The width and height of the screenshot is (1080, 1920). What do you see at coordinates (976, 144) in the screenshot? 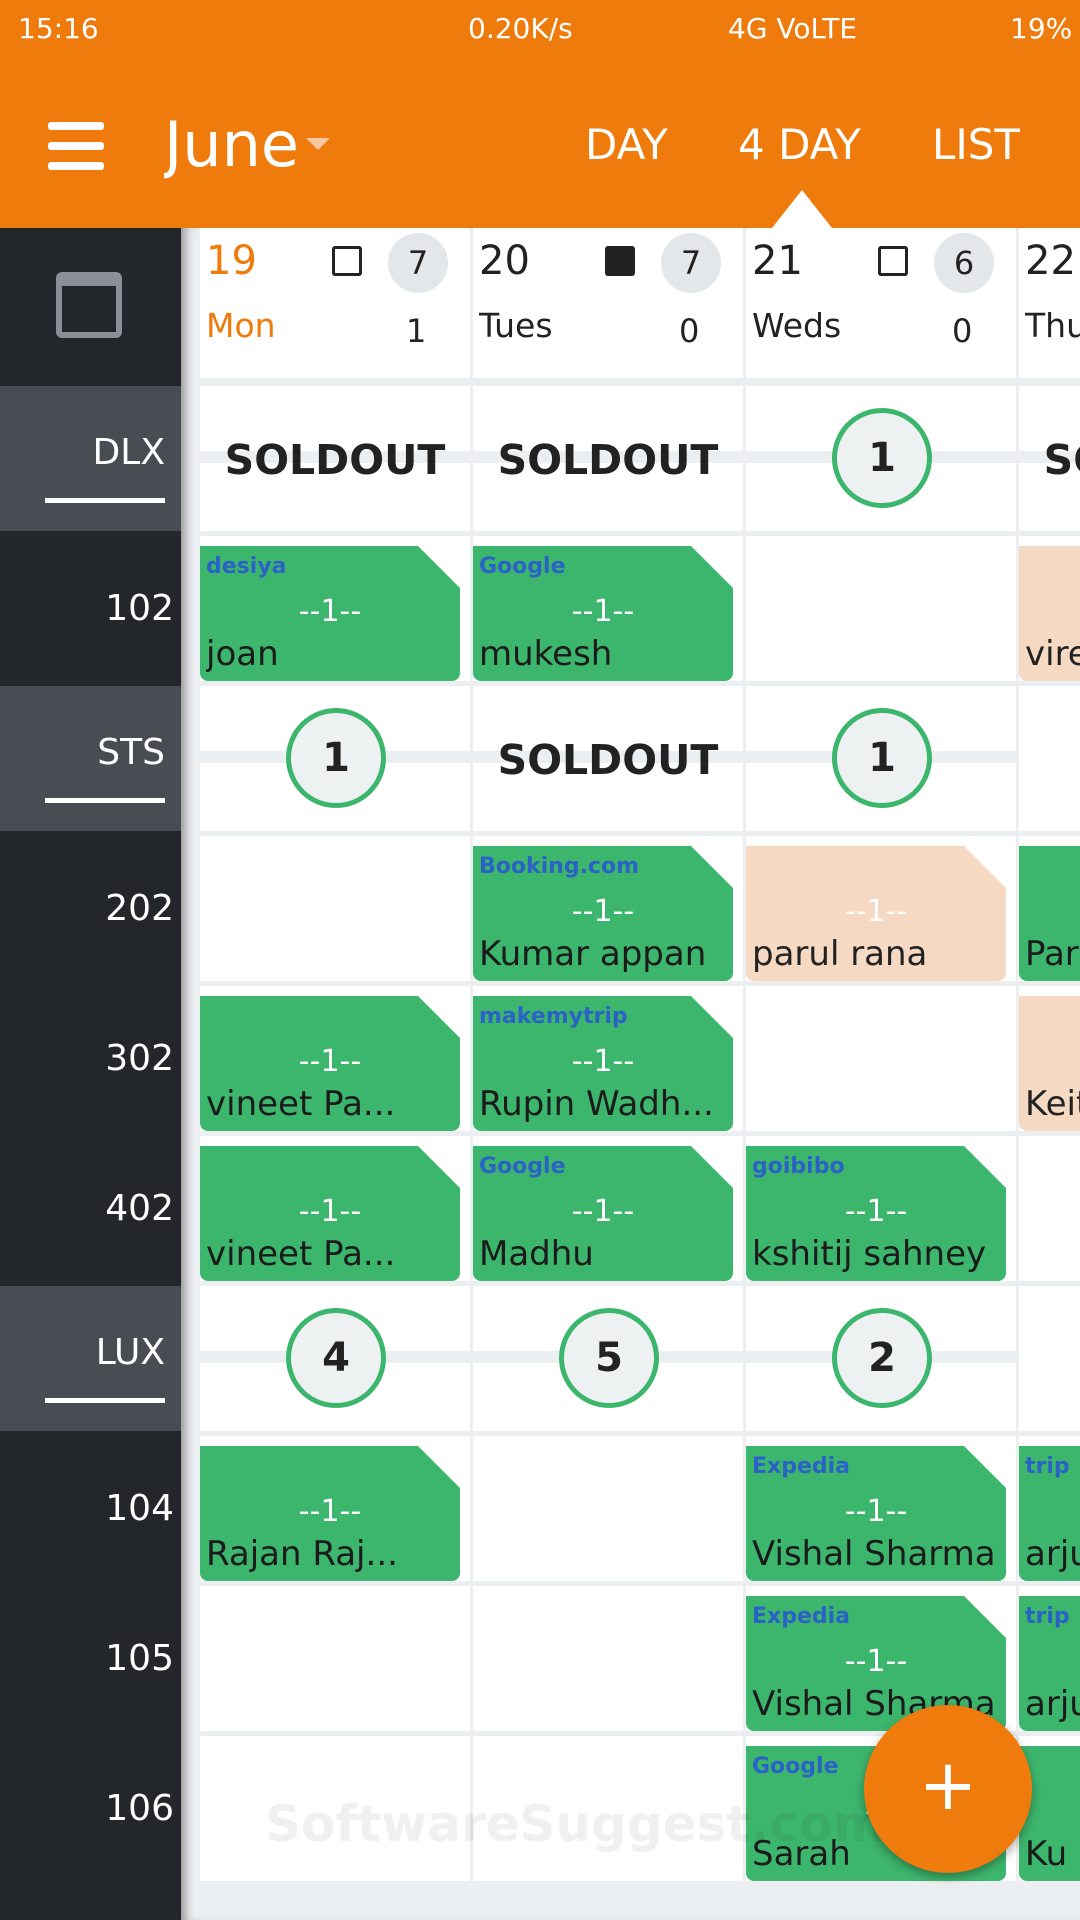
I see `view-tab: LIST` at bounding box center [976, 144].